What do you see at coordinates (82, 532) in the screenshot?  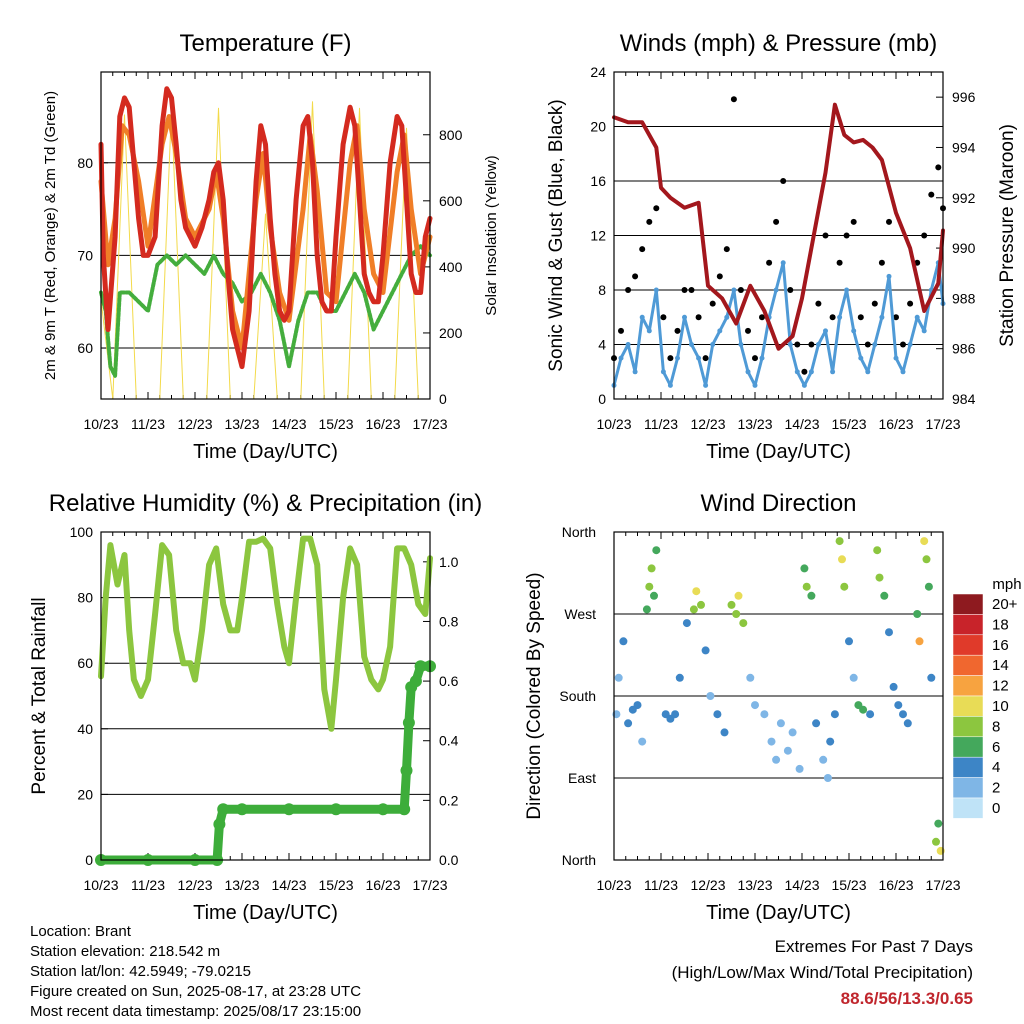 I see `y-tick-label: 100` at bounding box center [82, 532].